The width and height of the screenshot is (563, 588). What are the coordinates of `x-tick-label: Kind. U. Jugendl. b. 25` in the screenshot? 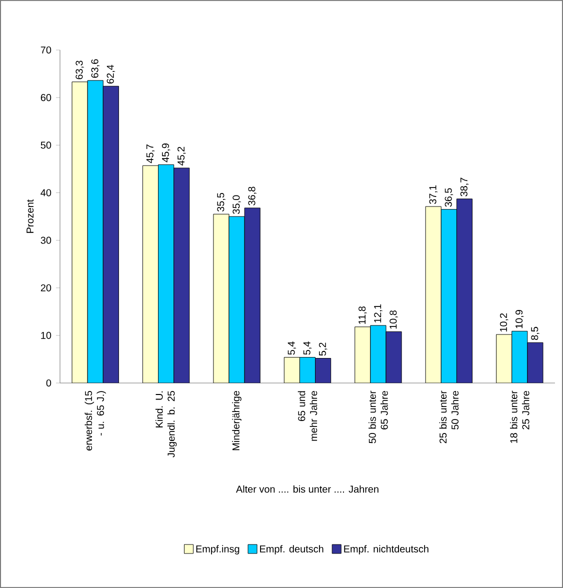 It's located at (166, 424).